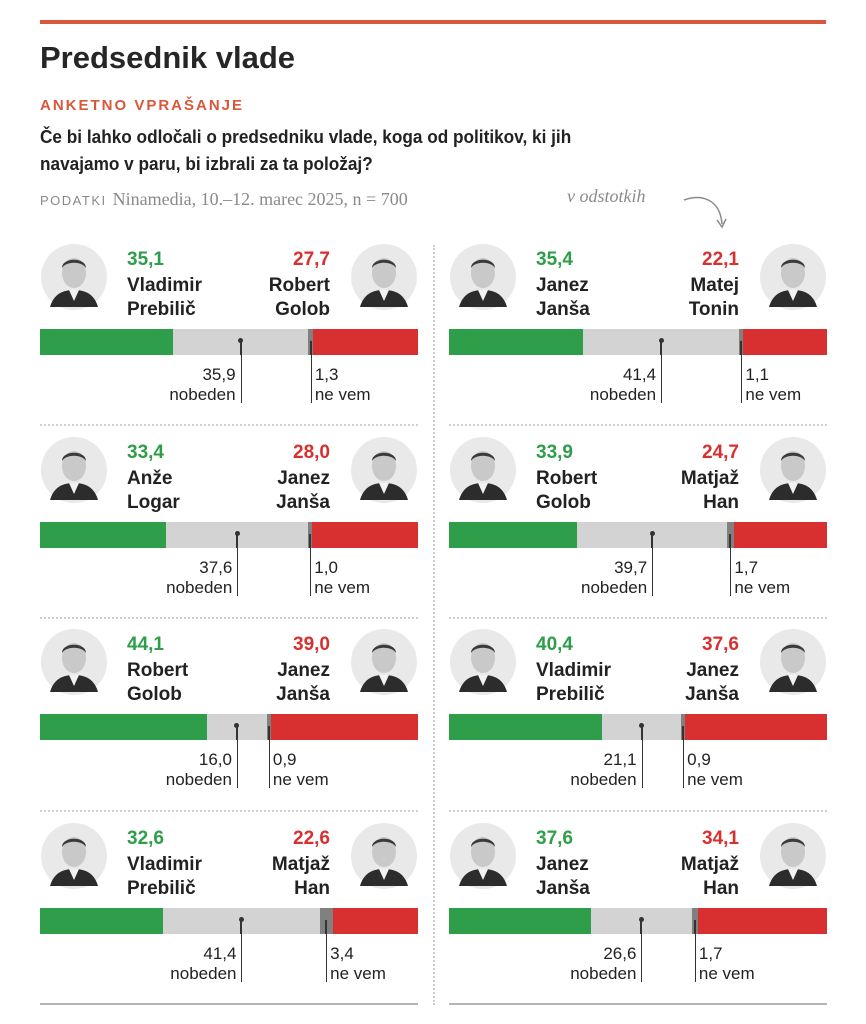  What do you see at coordinates (714, 285) in the screenshot?
I see `right-candidate-first-name: Matej` at bounding box center [714, 285].